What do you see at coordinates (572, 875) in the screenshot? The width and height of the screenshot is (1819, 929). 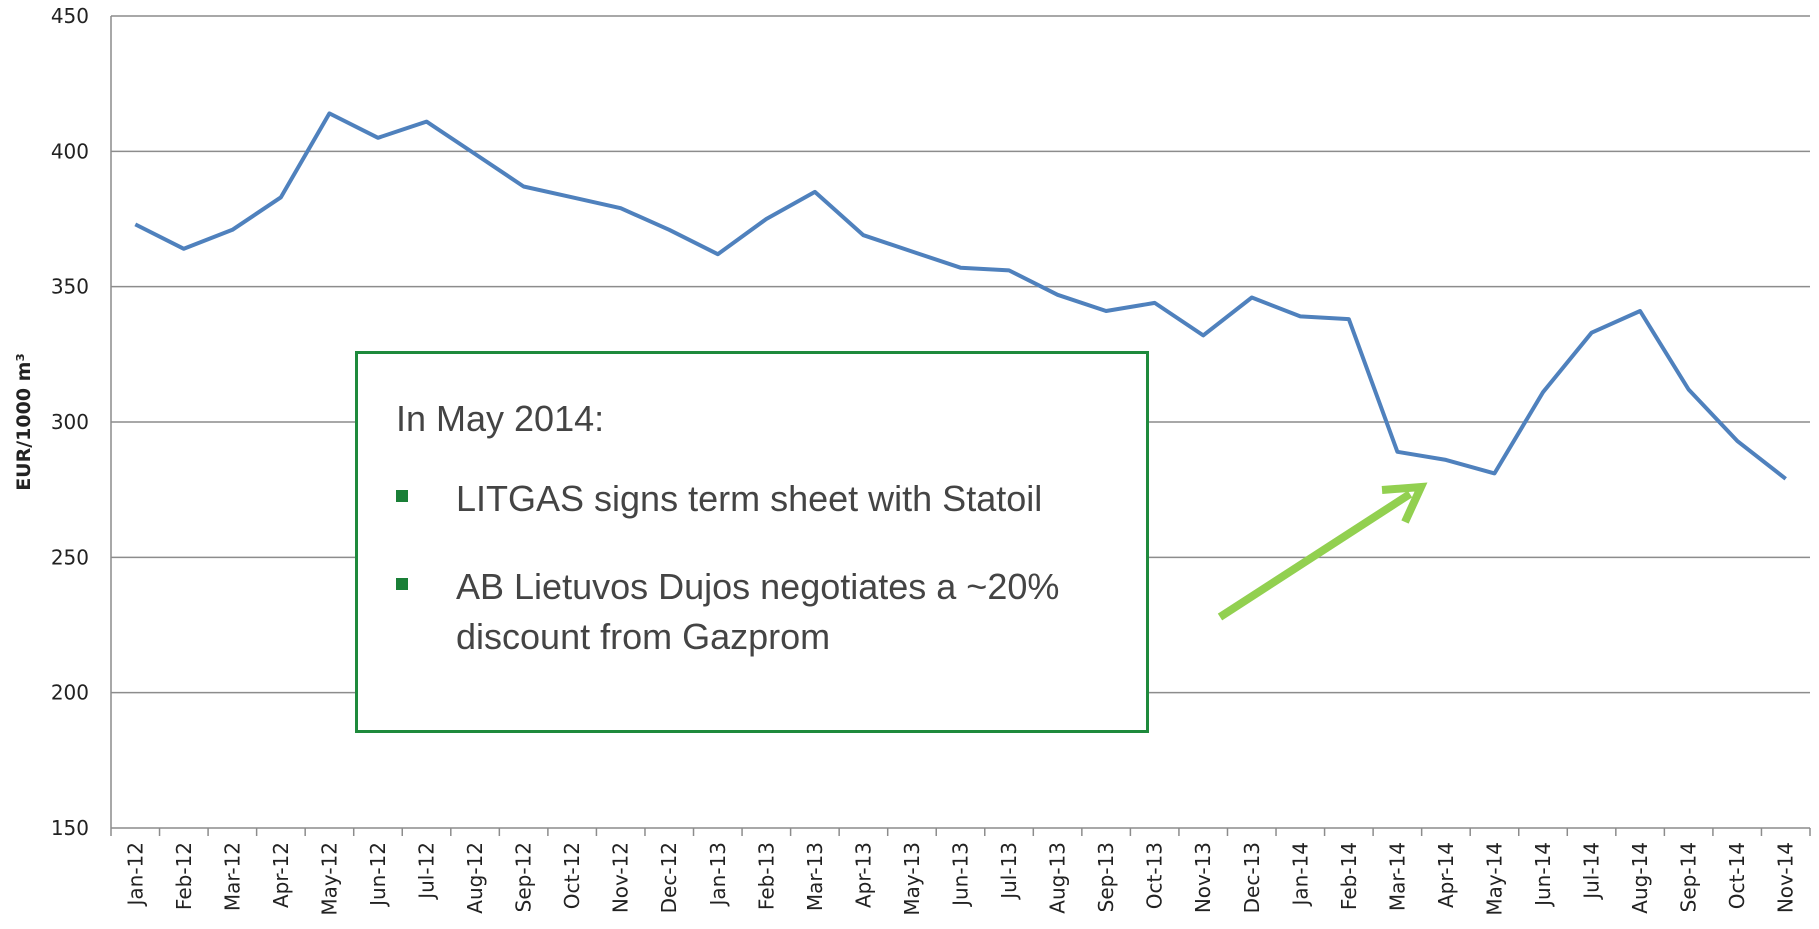 I see `x-tick-label: Oct-12` at bounding box center [572, 875].